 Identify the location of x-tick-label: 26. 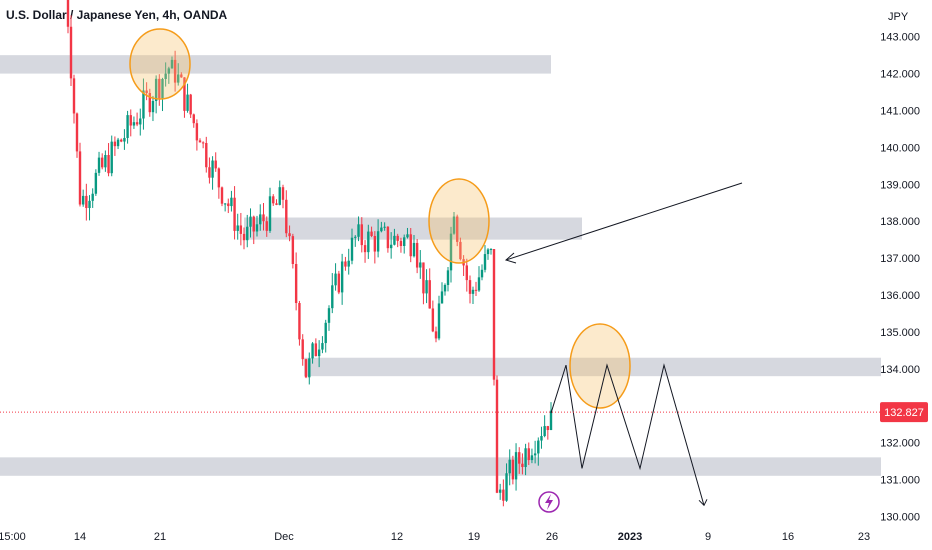
(552, 537).